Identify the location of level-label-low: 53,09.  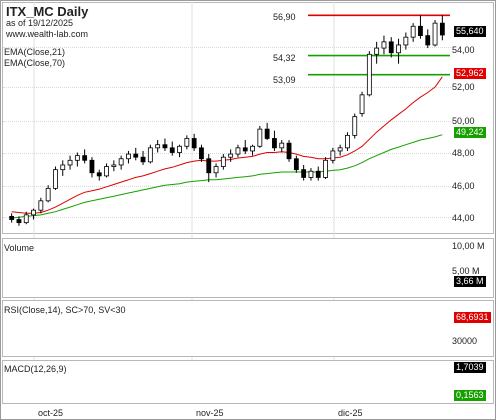
(284, 80).